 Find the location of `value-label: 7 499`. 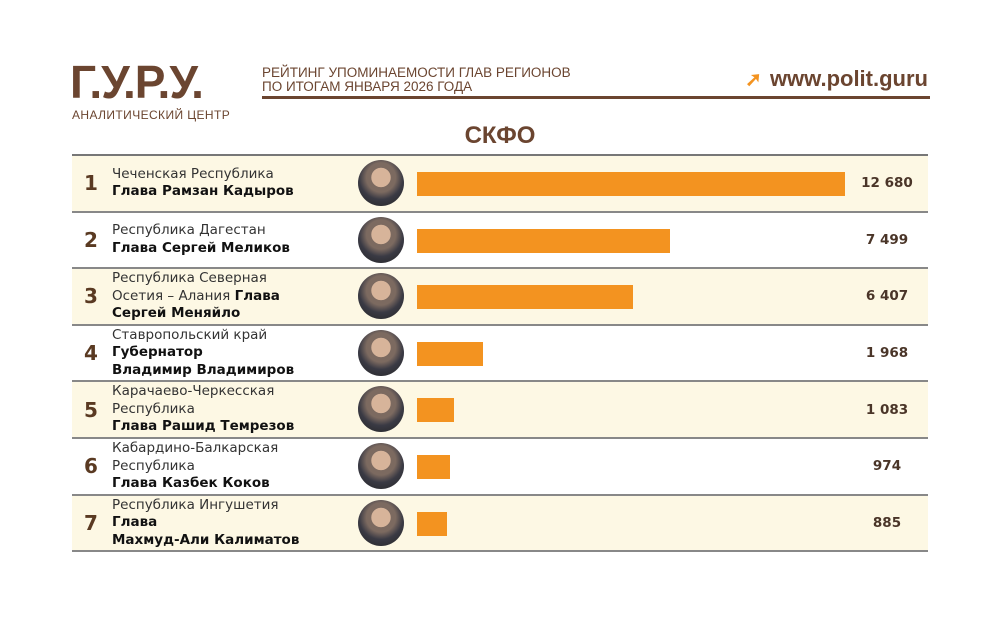

value-label: 7 499 is located at coordinates (887, 239).